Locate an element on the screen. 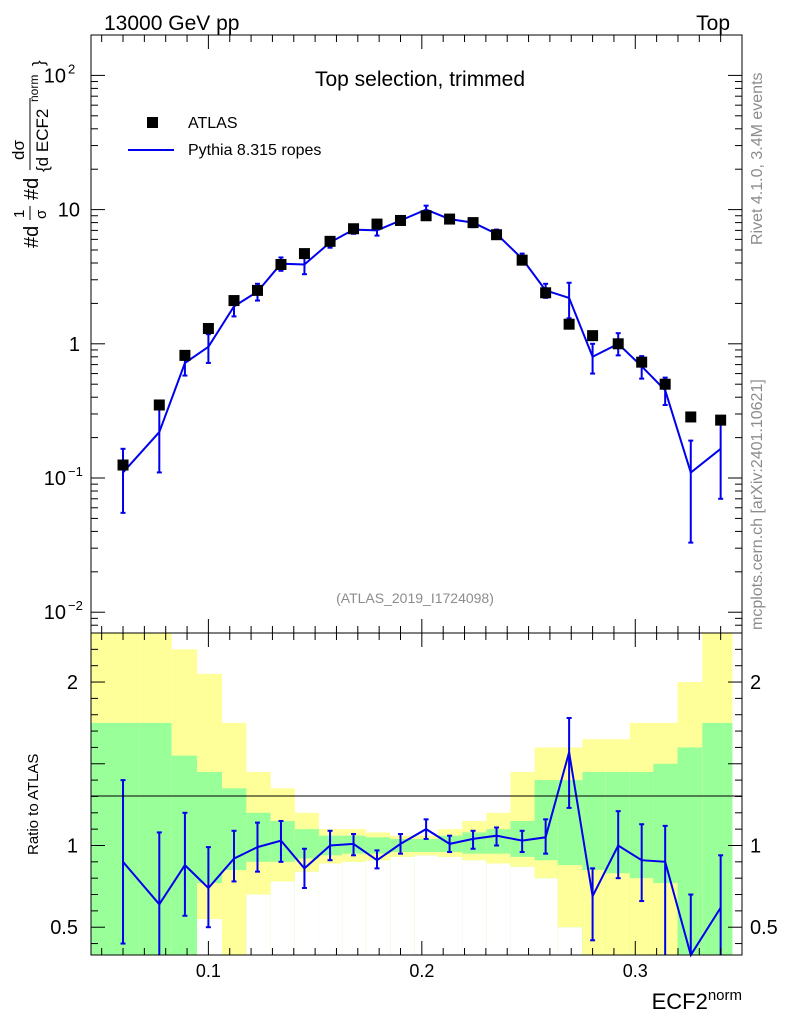 This screenshot has width=786, height=1024. y-tick-exponent: −1 is located at coordinates (75, 471).